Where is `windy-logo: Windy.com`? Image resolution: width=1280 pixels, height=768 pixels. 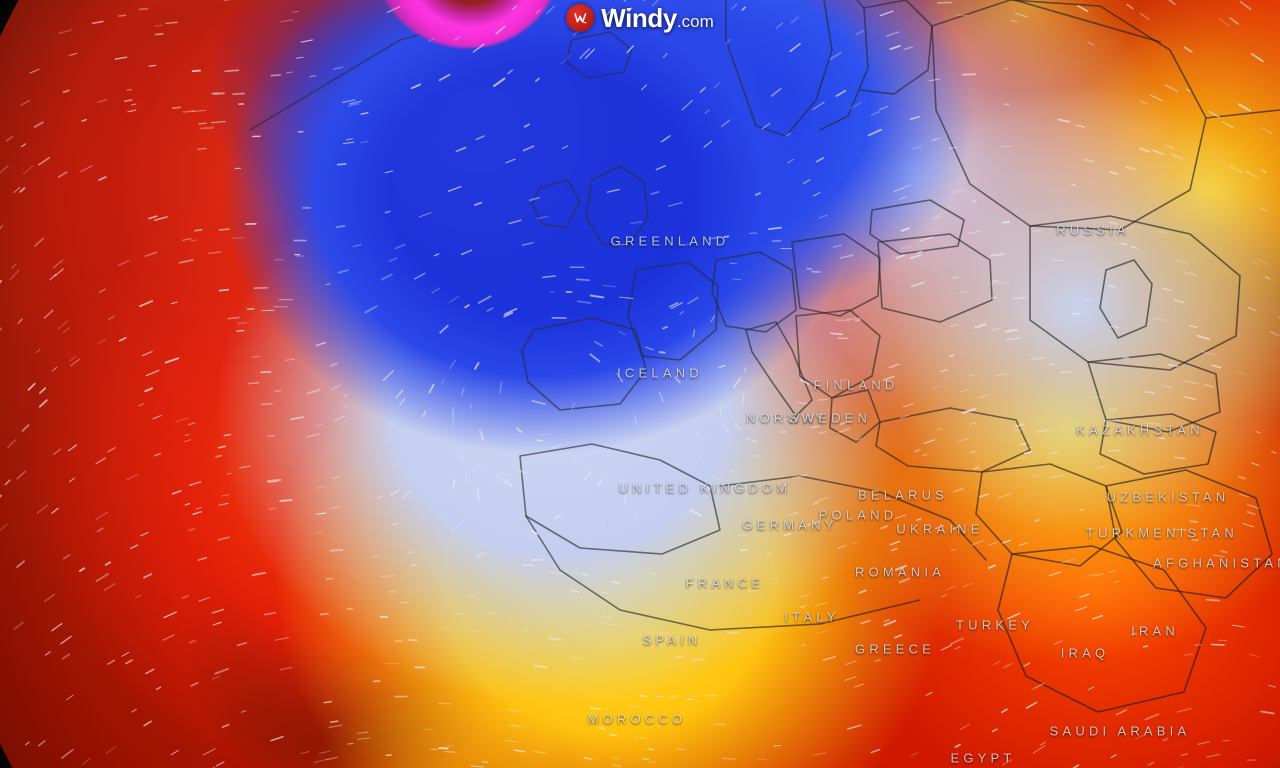
windy-logo: Windy.com is located at coordinates (640, 18).